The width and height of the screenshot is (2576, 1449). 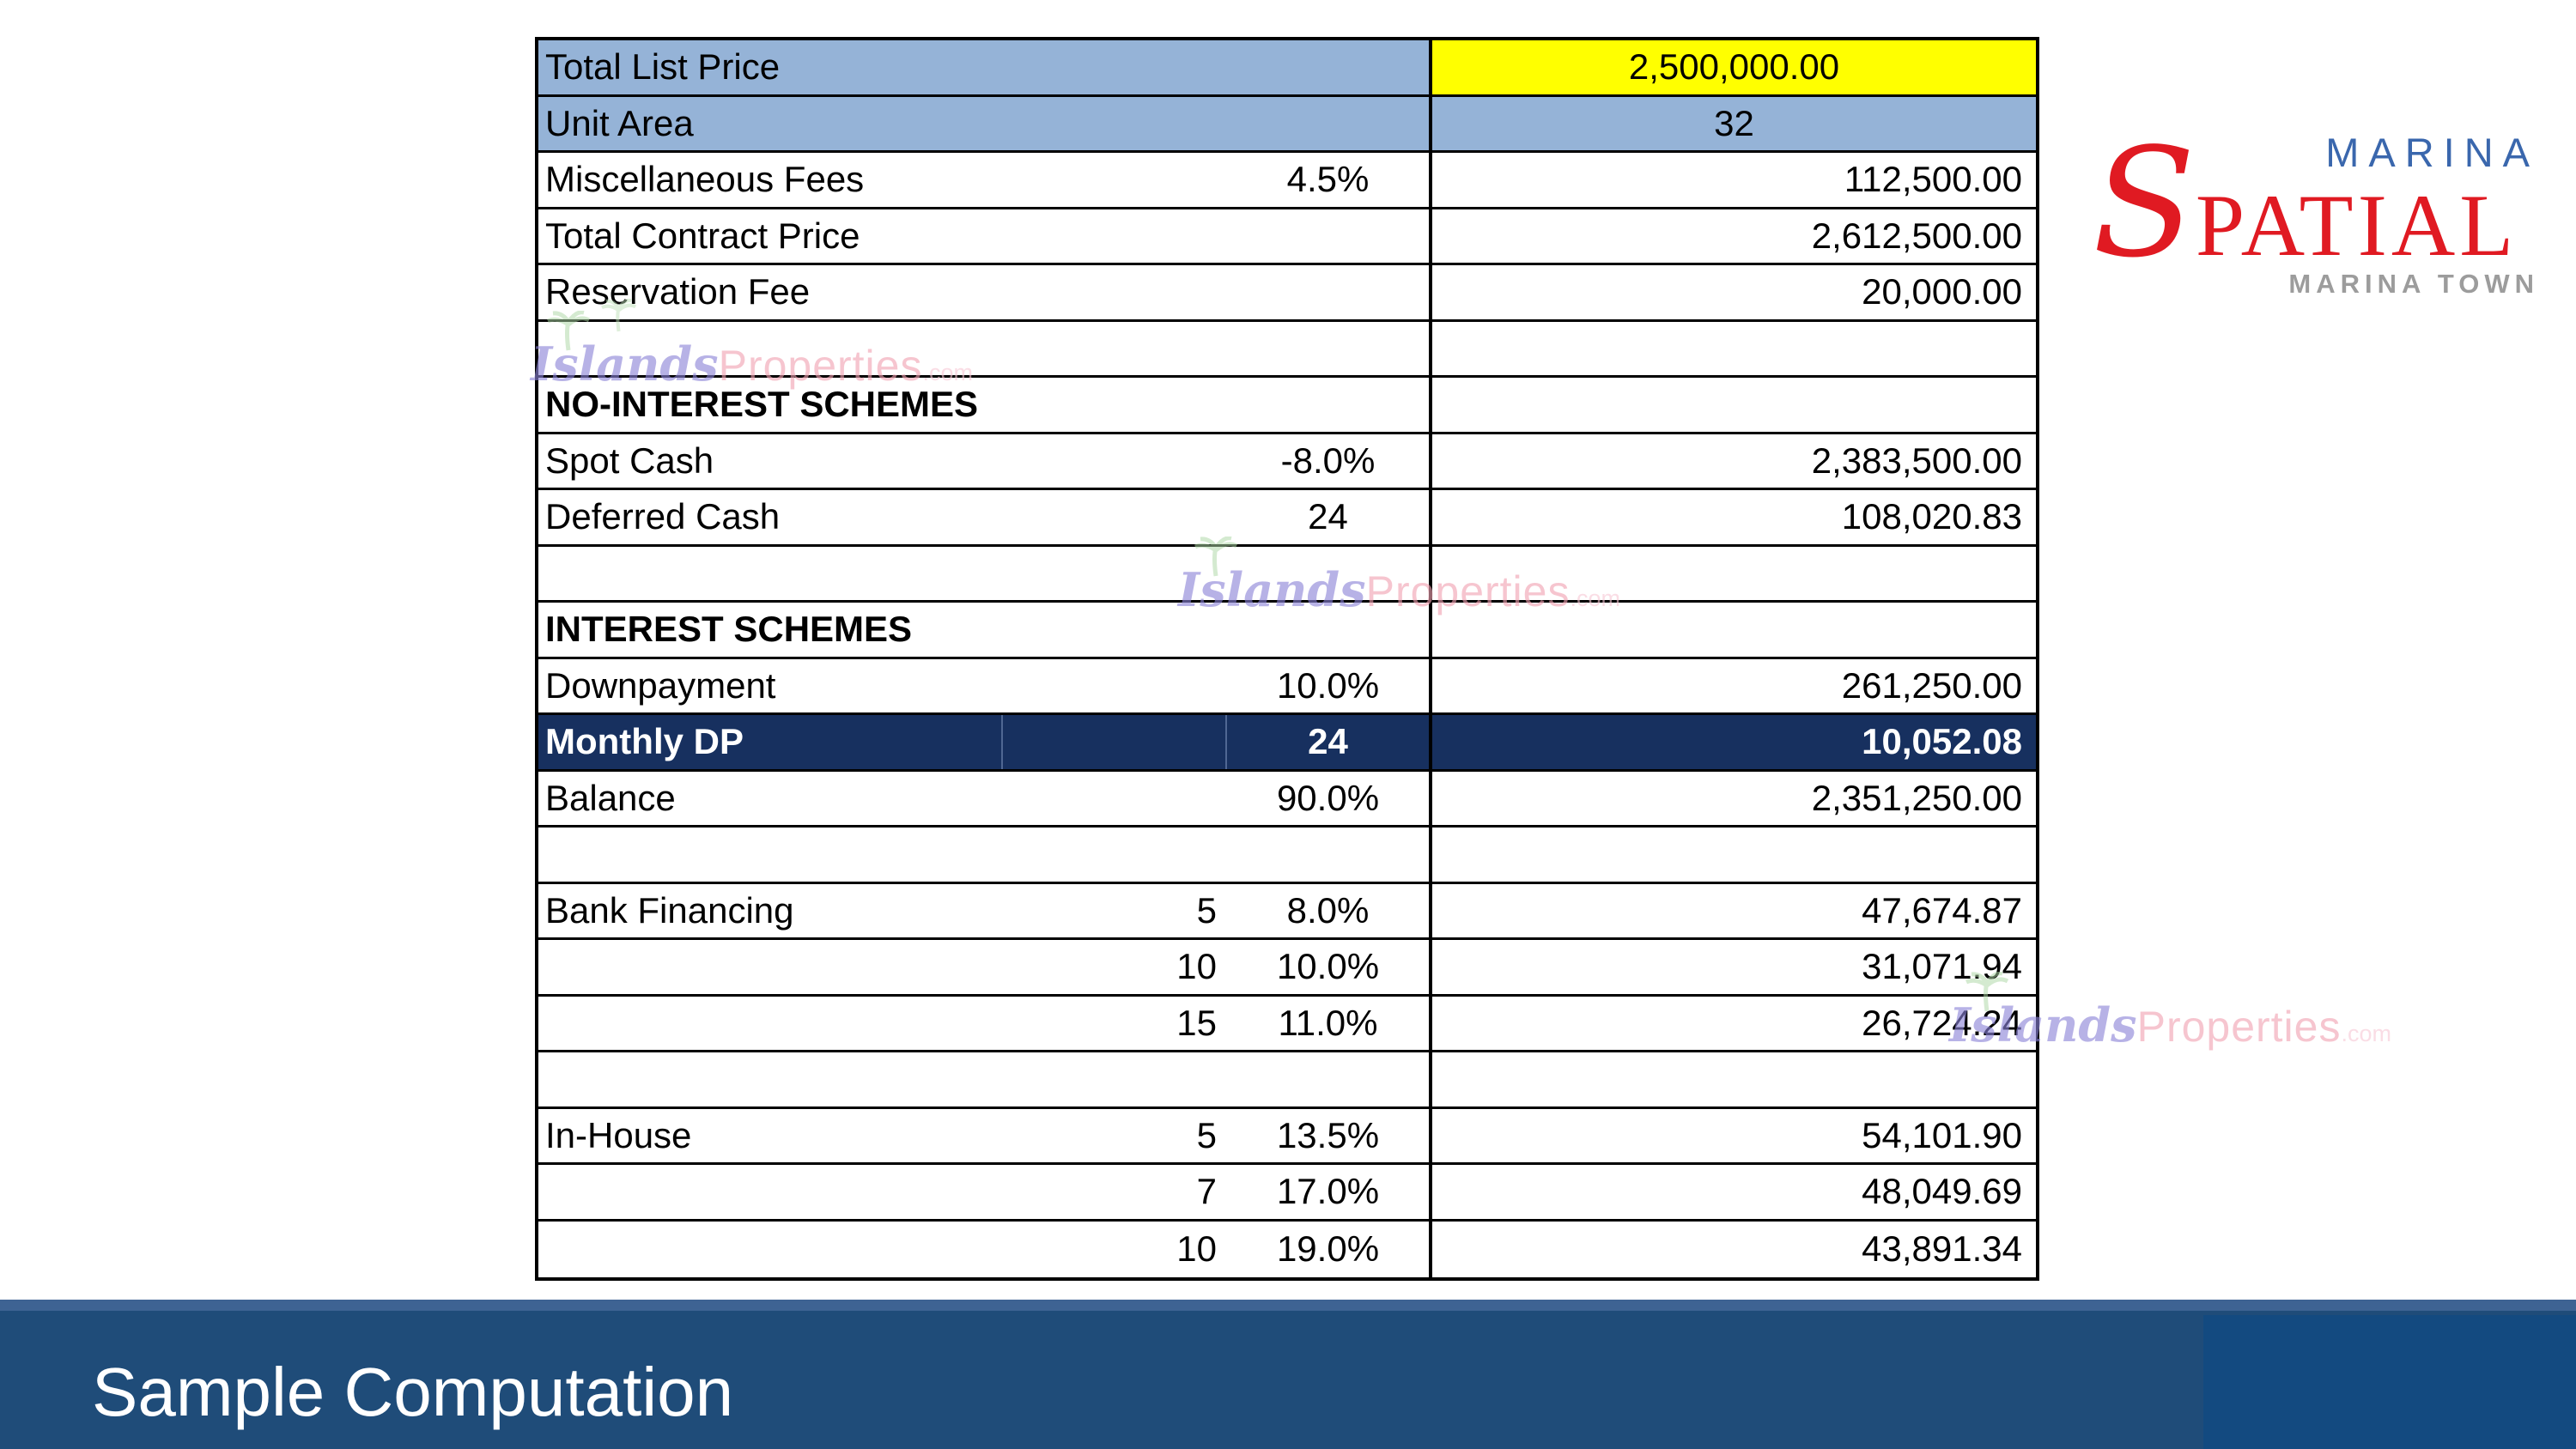 I want to click on cell-label: Unit Area, so click(x=770, y=123).